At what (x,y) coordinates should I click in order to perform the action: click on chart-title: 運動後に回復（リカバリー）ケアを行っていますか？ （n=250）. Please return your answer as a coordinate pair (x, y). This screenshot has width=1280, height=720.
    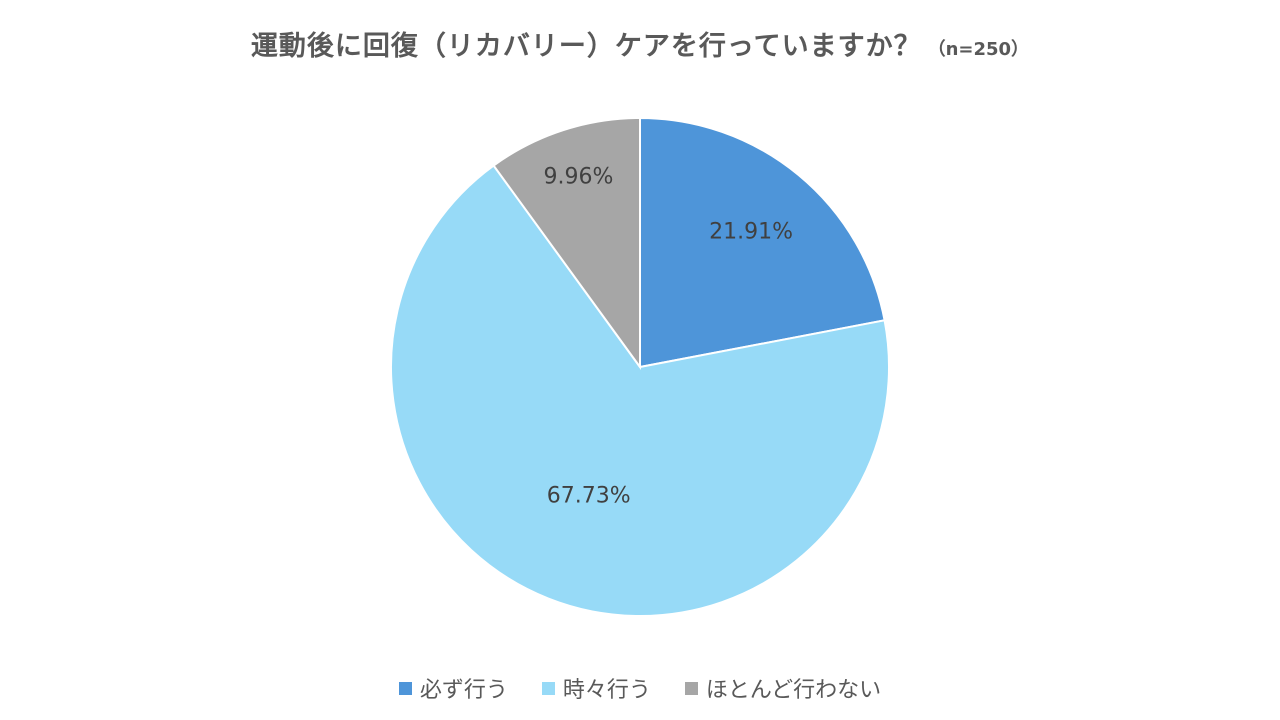
    Looking at the image, I should click on (640, 43).